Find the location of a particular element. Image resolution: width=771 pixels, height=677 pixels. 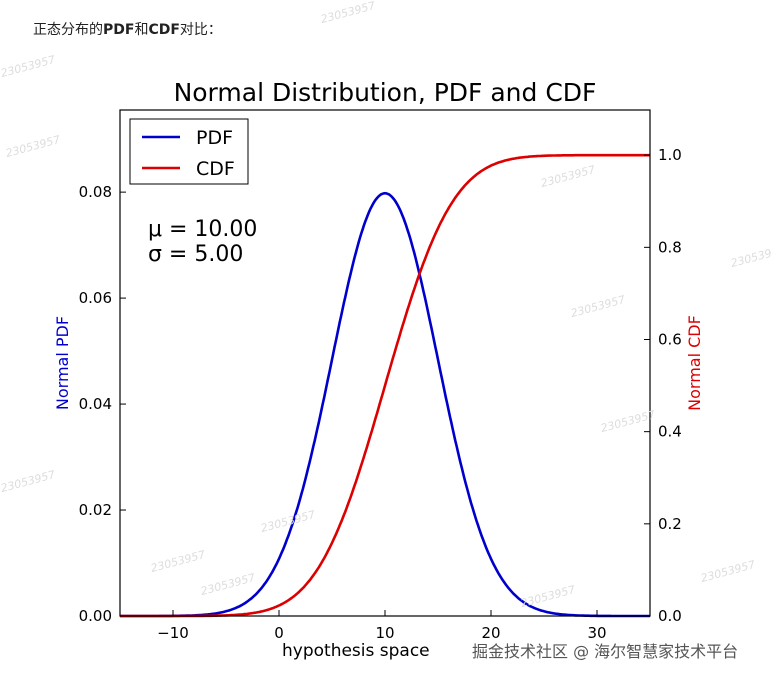

intro-mid: 和 is located at coordinates (141, 30).